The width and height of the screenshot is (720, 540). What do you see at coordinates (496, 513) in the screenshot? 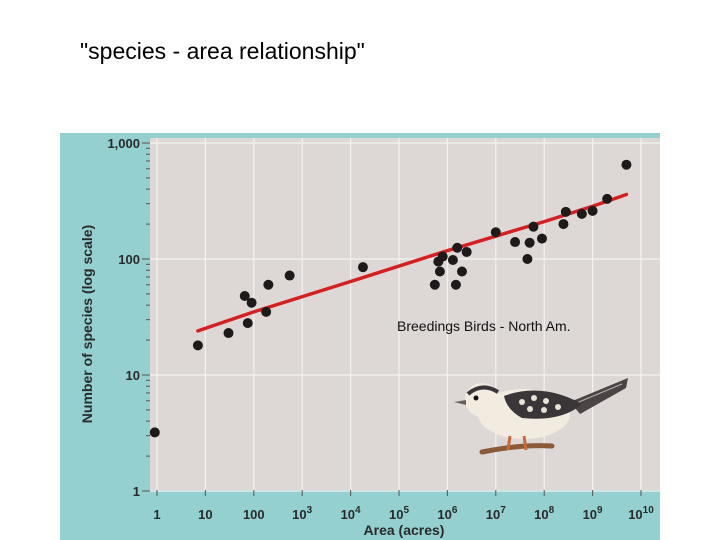
I see `x-tick-label: 10⁷` at bounding box center [496, 513].